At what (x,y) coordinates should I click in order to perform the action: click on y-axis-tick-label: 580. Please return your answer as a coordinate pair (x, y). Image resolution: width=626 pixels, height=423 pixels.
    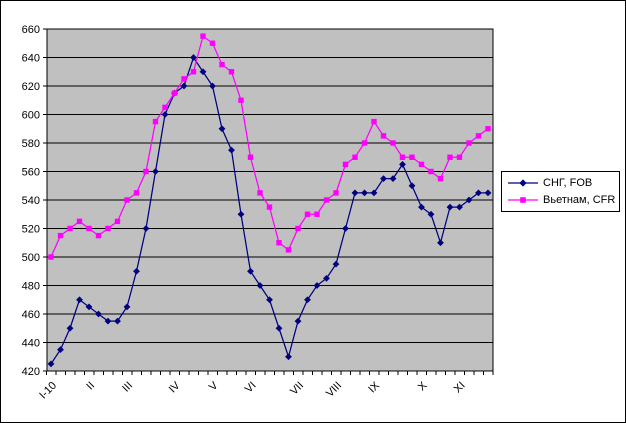
    Looking at the image, I should click on (31, 144).